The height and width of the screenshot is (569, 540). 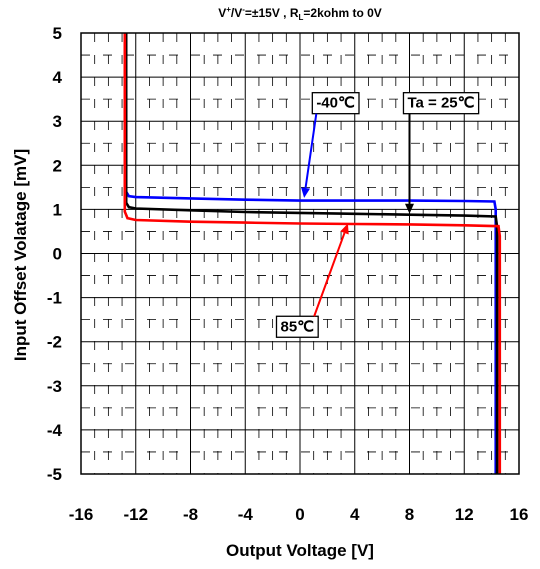 I want to click on x-tick-label: 8, so click(x=409, y=514).